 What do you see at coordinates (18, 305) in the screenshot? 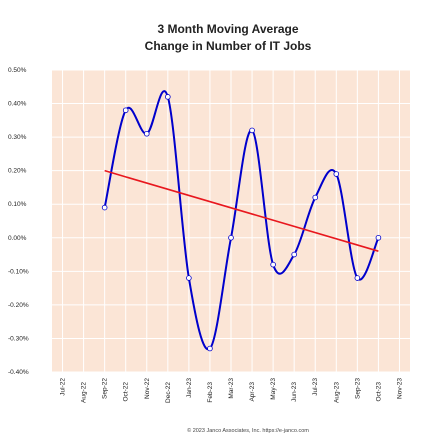
I see `y-tick-label: -0.20%` at bounding box center [18, 305].